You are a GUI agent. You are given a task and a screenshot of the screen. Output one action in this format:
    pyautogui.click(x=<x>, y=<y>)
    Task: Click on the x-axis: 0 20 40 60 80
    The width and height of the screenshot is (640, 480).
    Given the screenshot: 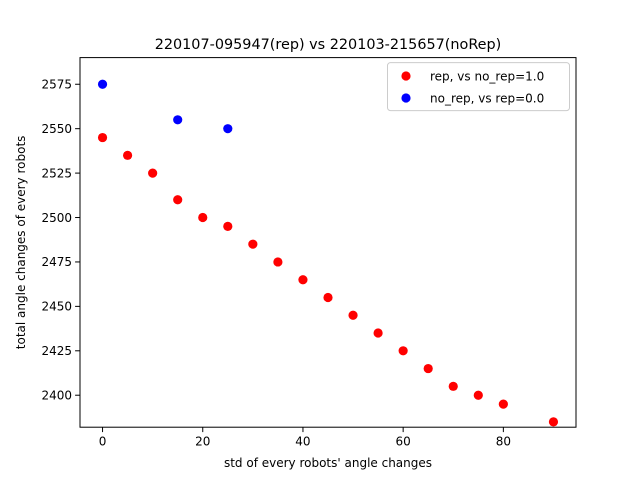 What is the action you would take?
    pyautogui.click(x=305, y=438)
    